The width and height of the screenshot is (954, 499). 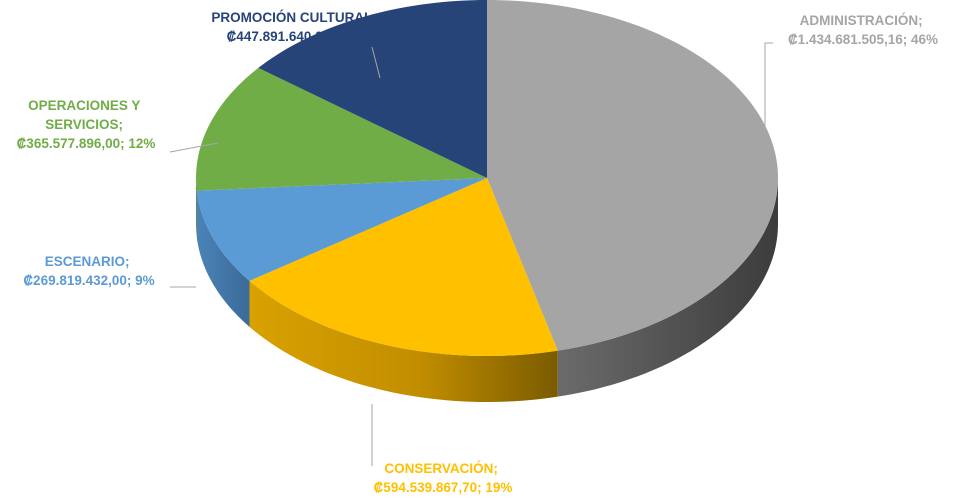 What do you see at coordinates (667, 287) in the screenshot?
I see `pie-side-administracion` at bounding box center [667, 287].